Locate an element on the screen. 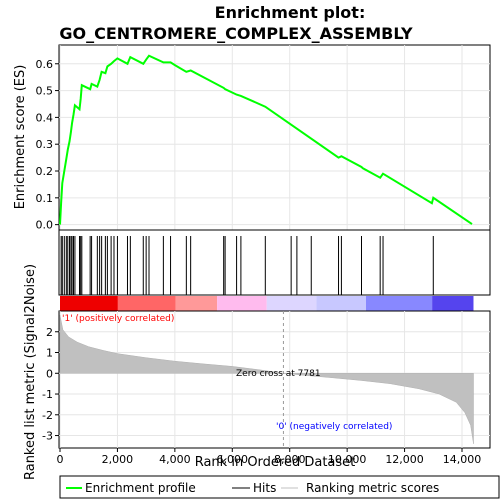 This screenshot has width=500, height=500. x-tick-label: 2,000 is located at coordinates (118, 459).